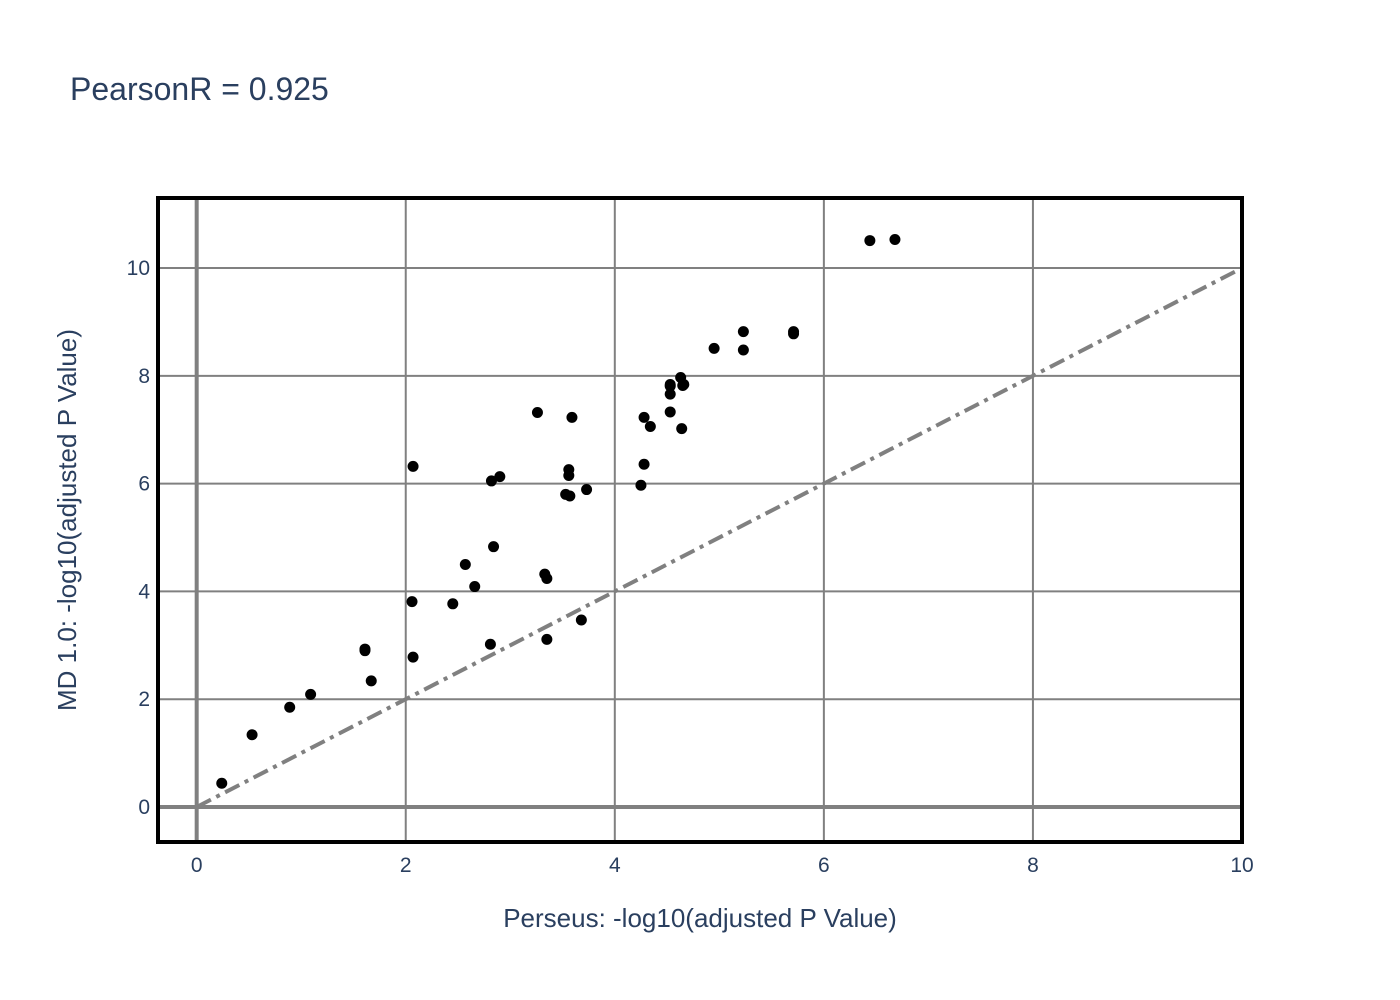 The width and height of the screenshot is (1400, 1000). Describe the element at coordinates (197, 865) in the screenshot. I see `x-tick-label: 0` at that location.